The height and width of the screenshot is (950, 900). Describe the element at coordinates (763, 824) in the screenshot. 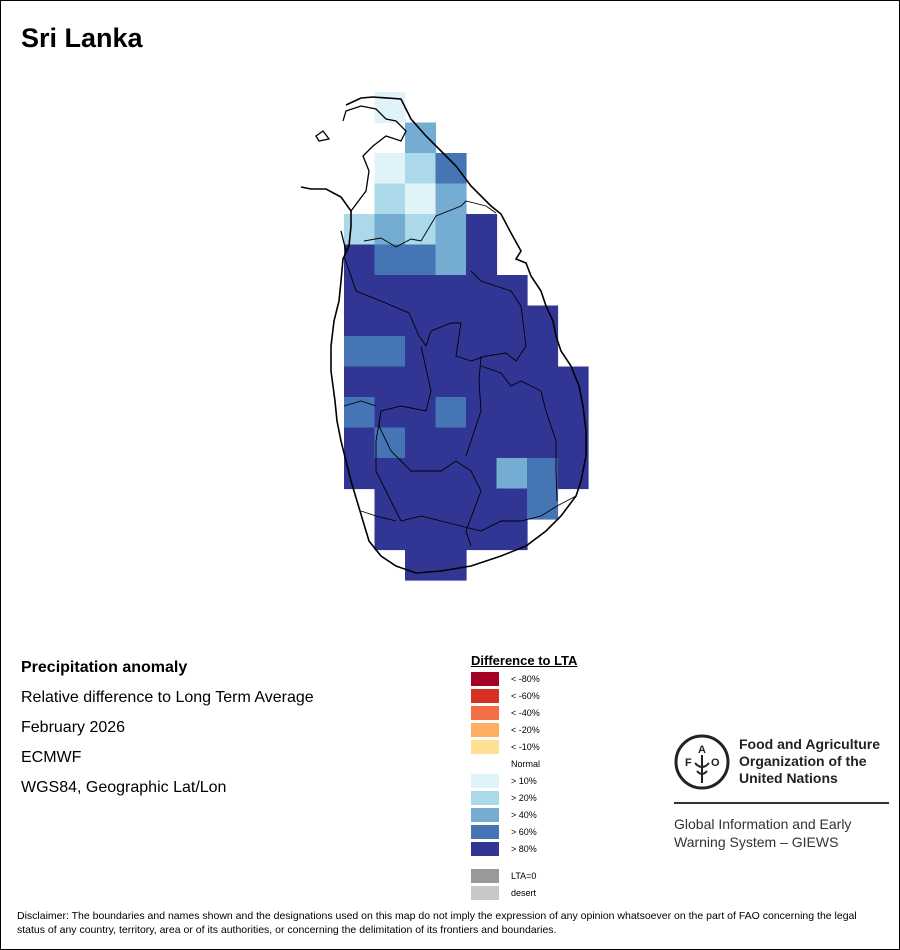

I see `giews-line: Global Information and Early` at that location.